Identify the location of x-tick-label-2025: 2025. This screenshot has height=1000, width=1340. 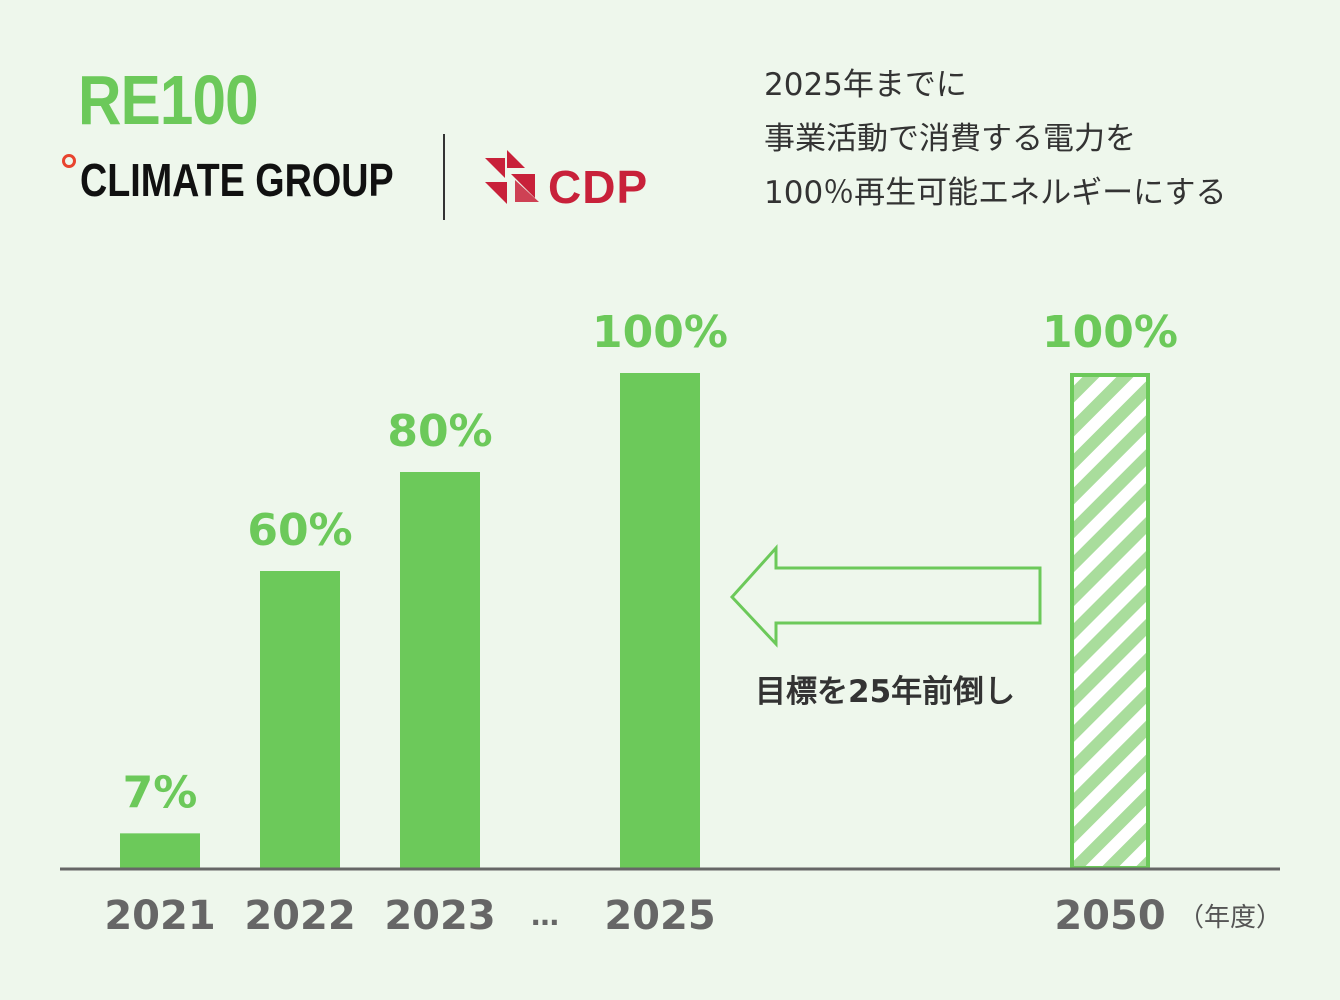
(659, 916).